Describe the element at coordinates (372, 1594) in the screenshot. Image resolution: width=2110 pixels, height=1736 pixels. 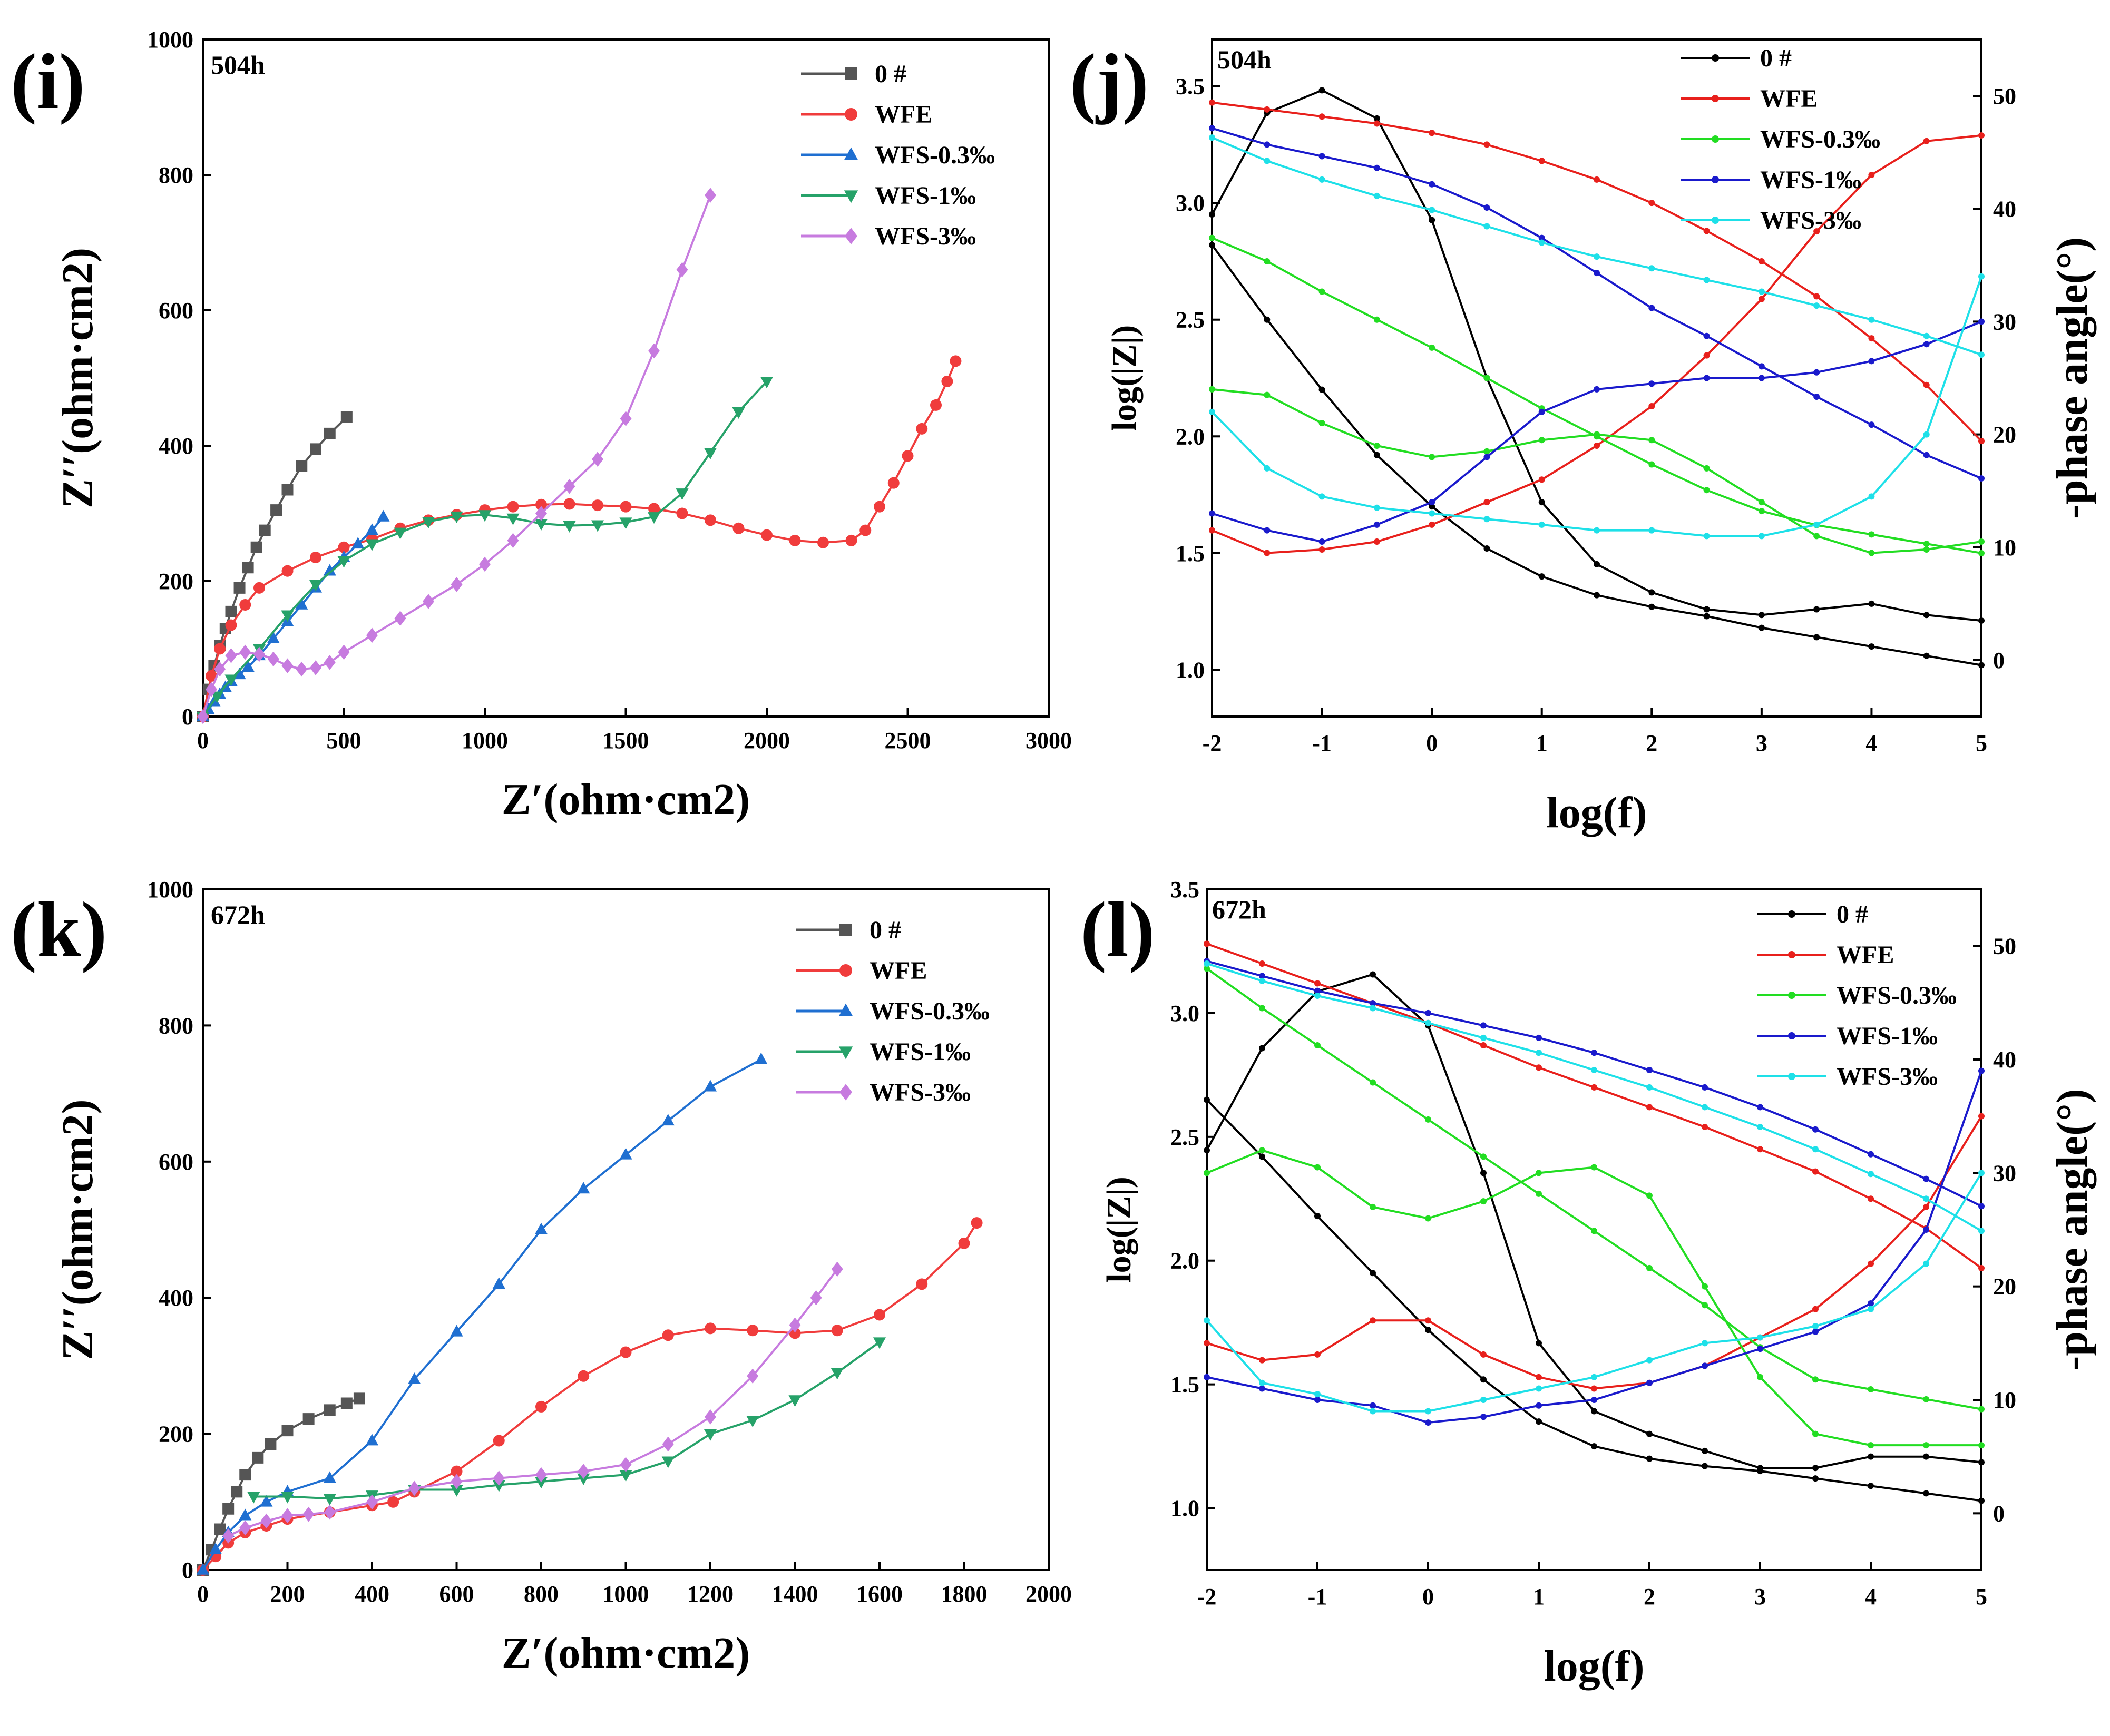
I see `x-tick-label: 400` at that location.